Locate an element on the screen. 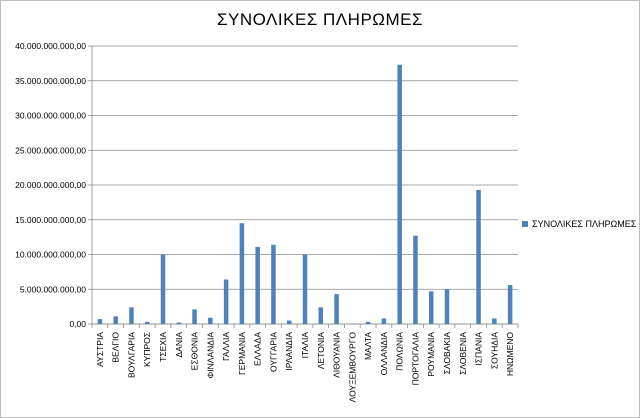  y-tick-label: 5.000.000.000,00 is located at coordinates (53, 289).